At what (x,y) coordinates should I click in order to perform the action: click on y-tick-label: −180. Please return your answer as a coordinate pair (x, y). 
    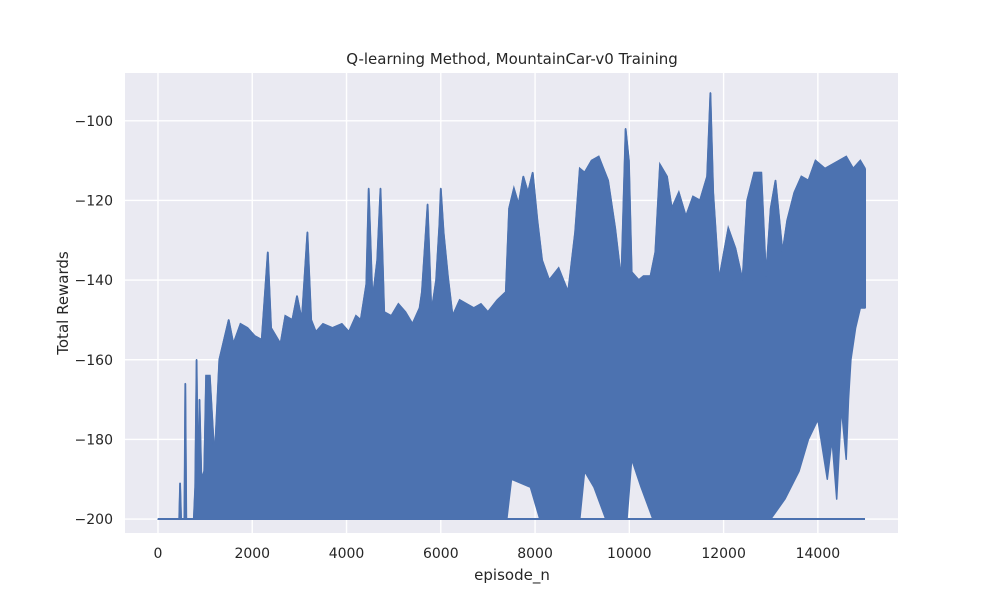
    Looking at the image, I should click on (94, 440).